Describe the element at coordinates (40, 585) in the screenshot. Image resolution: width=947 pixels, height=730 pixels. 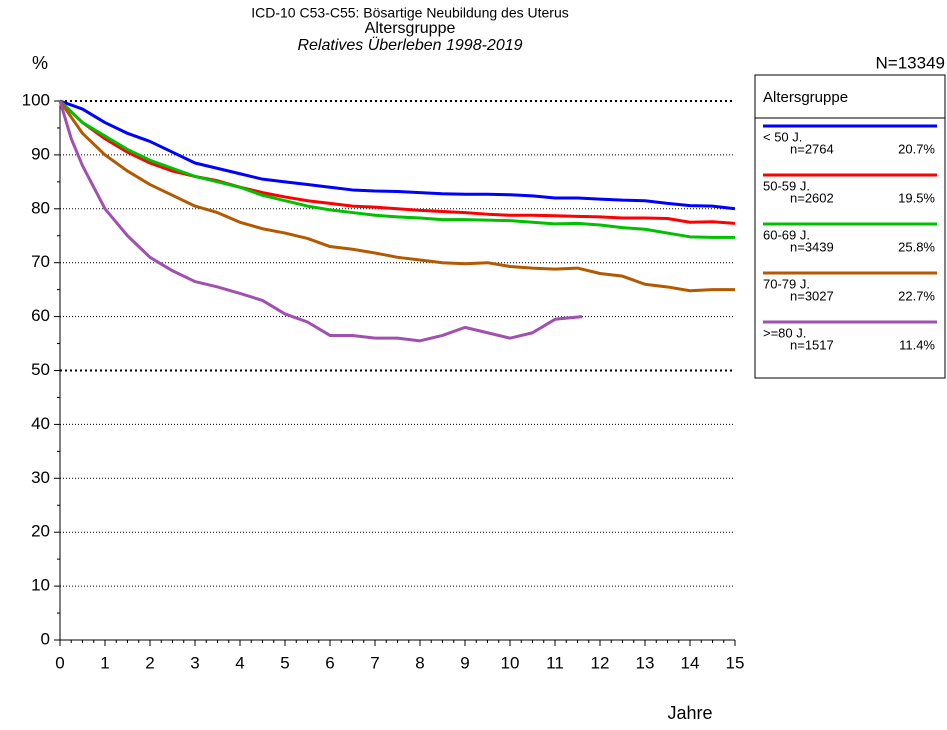
I see `y-tick-label: 10` at that location.